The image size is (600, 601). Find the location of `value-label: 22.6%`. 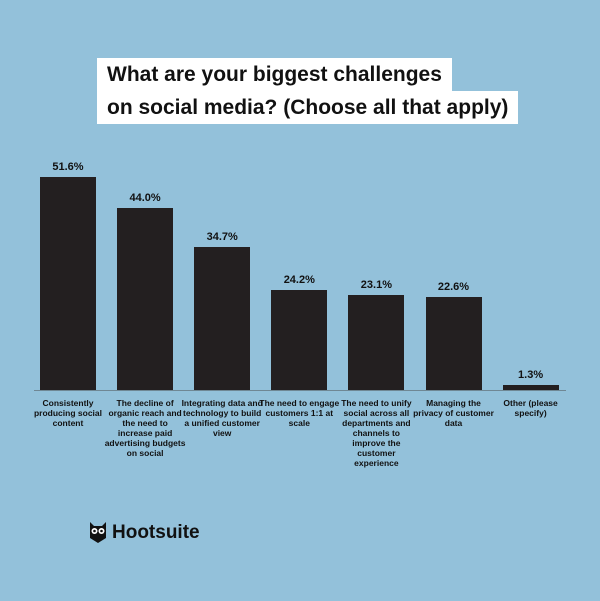

value-label: 22.6% is located at coordinates (453, 286).